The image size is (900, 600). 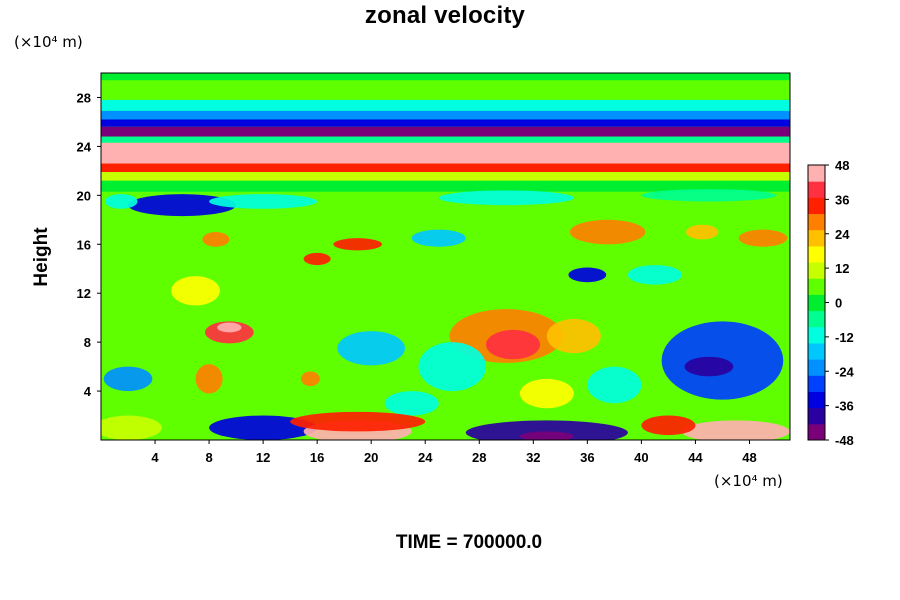 I want to click on y-tick-label: 24, so click(x=84, y=146).